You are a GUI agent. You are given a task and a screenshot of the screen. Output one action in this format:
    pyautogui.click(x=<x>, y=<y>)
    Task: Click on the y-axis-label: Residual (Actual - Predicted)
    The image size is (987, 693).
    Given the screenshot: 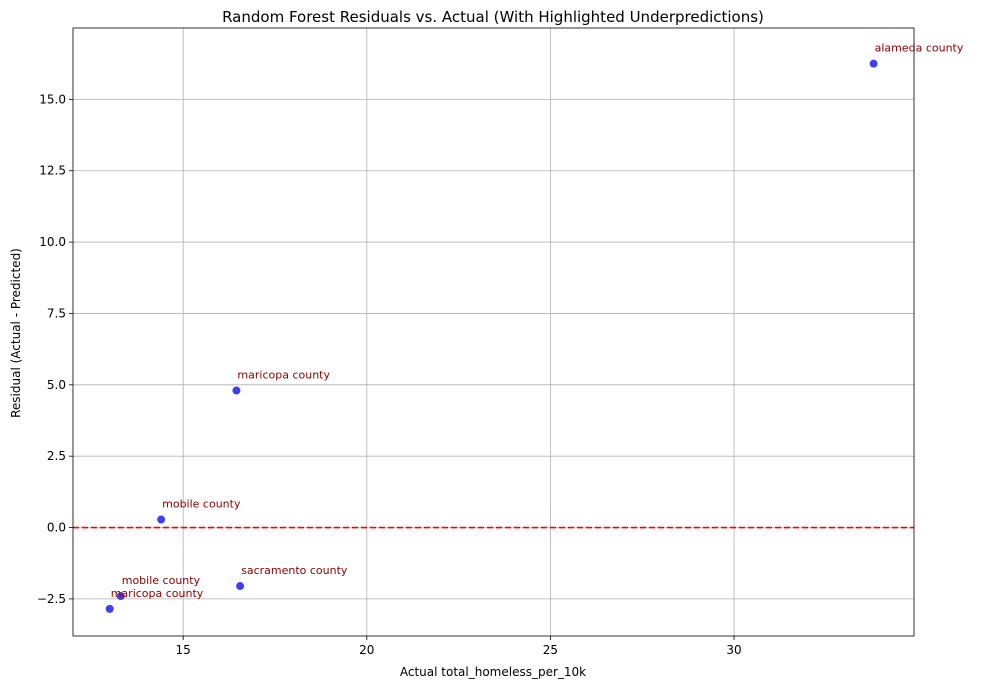 What is the action you would take?
    pyautogui.click(x=16, y=333)
    